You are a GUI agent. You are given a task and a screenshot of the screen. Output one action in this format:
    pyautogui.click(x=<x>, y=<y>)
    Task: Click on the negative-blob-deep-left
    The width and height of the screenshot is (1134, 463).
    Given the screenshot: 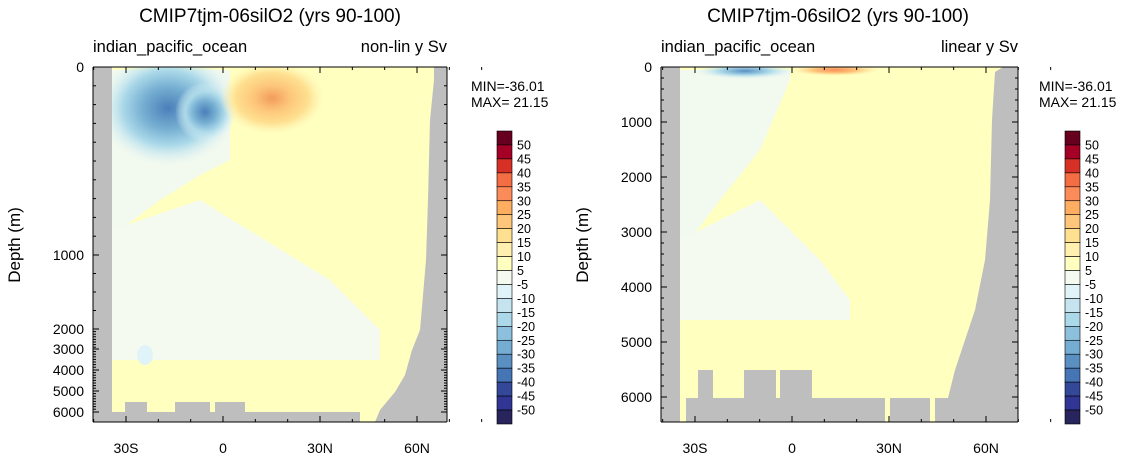 What is the action you would take?
    pyautogui.click(x=145, y=355)
    